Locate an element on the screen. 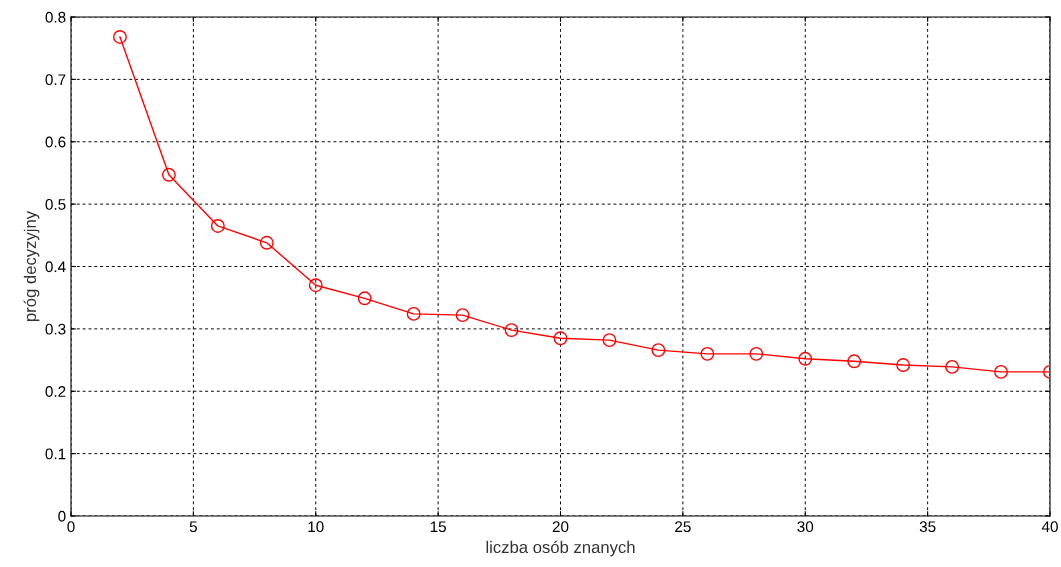  y-tick-label: 0.4 is located at coordinates (55, 267).